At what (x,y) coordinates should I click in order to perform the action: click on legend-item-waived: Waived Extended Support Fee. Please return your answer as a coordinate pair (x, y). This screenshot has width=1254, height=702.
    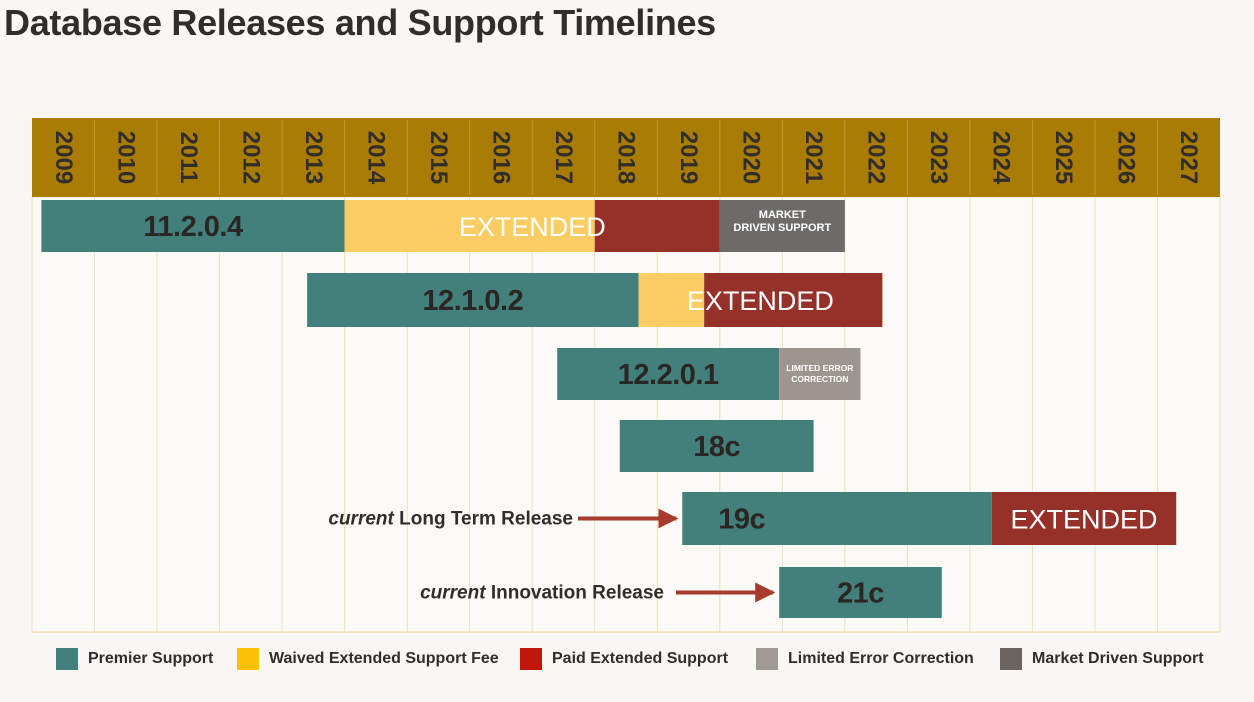
    Looking at the image, I should click on (368, 659).